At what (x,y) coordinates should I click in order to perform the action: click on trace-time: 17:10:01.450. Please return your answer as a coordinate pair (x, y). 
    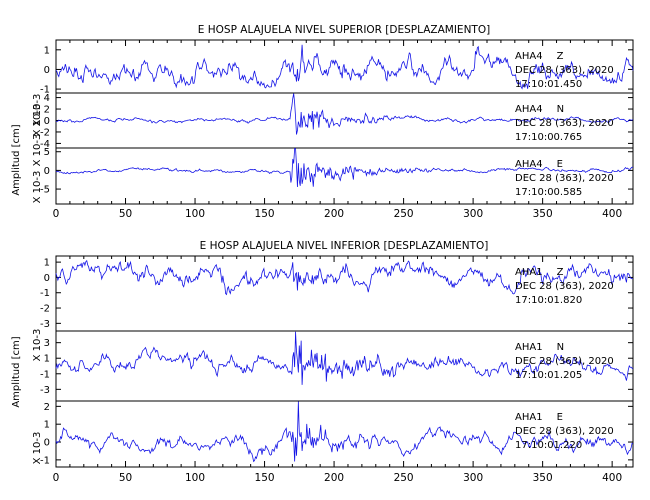
    Looking at the image, I should click on (548, 84).